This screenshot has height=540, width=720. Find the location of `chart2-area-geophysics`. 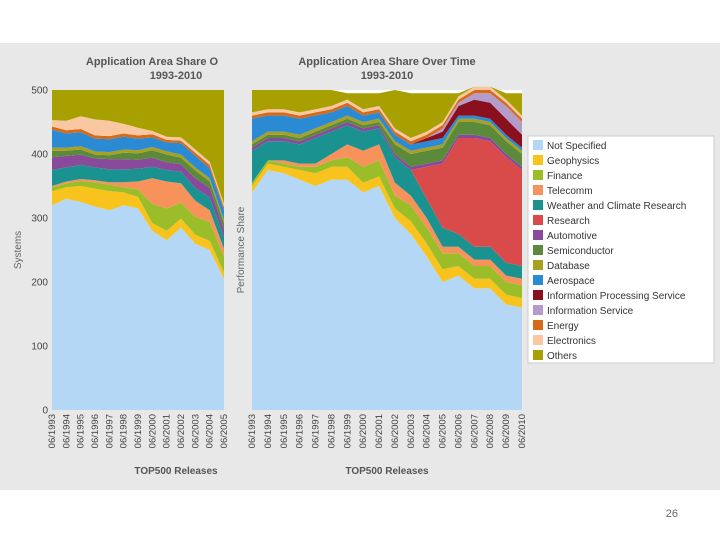

chart2-area-geophysics is located at coordinates (387, 235).